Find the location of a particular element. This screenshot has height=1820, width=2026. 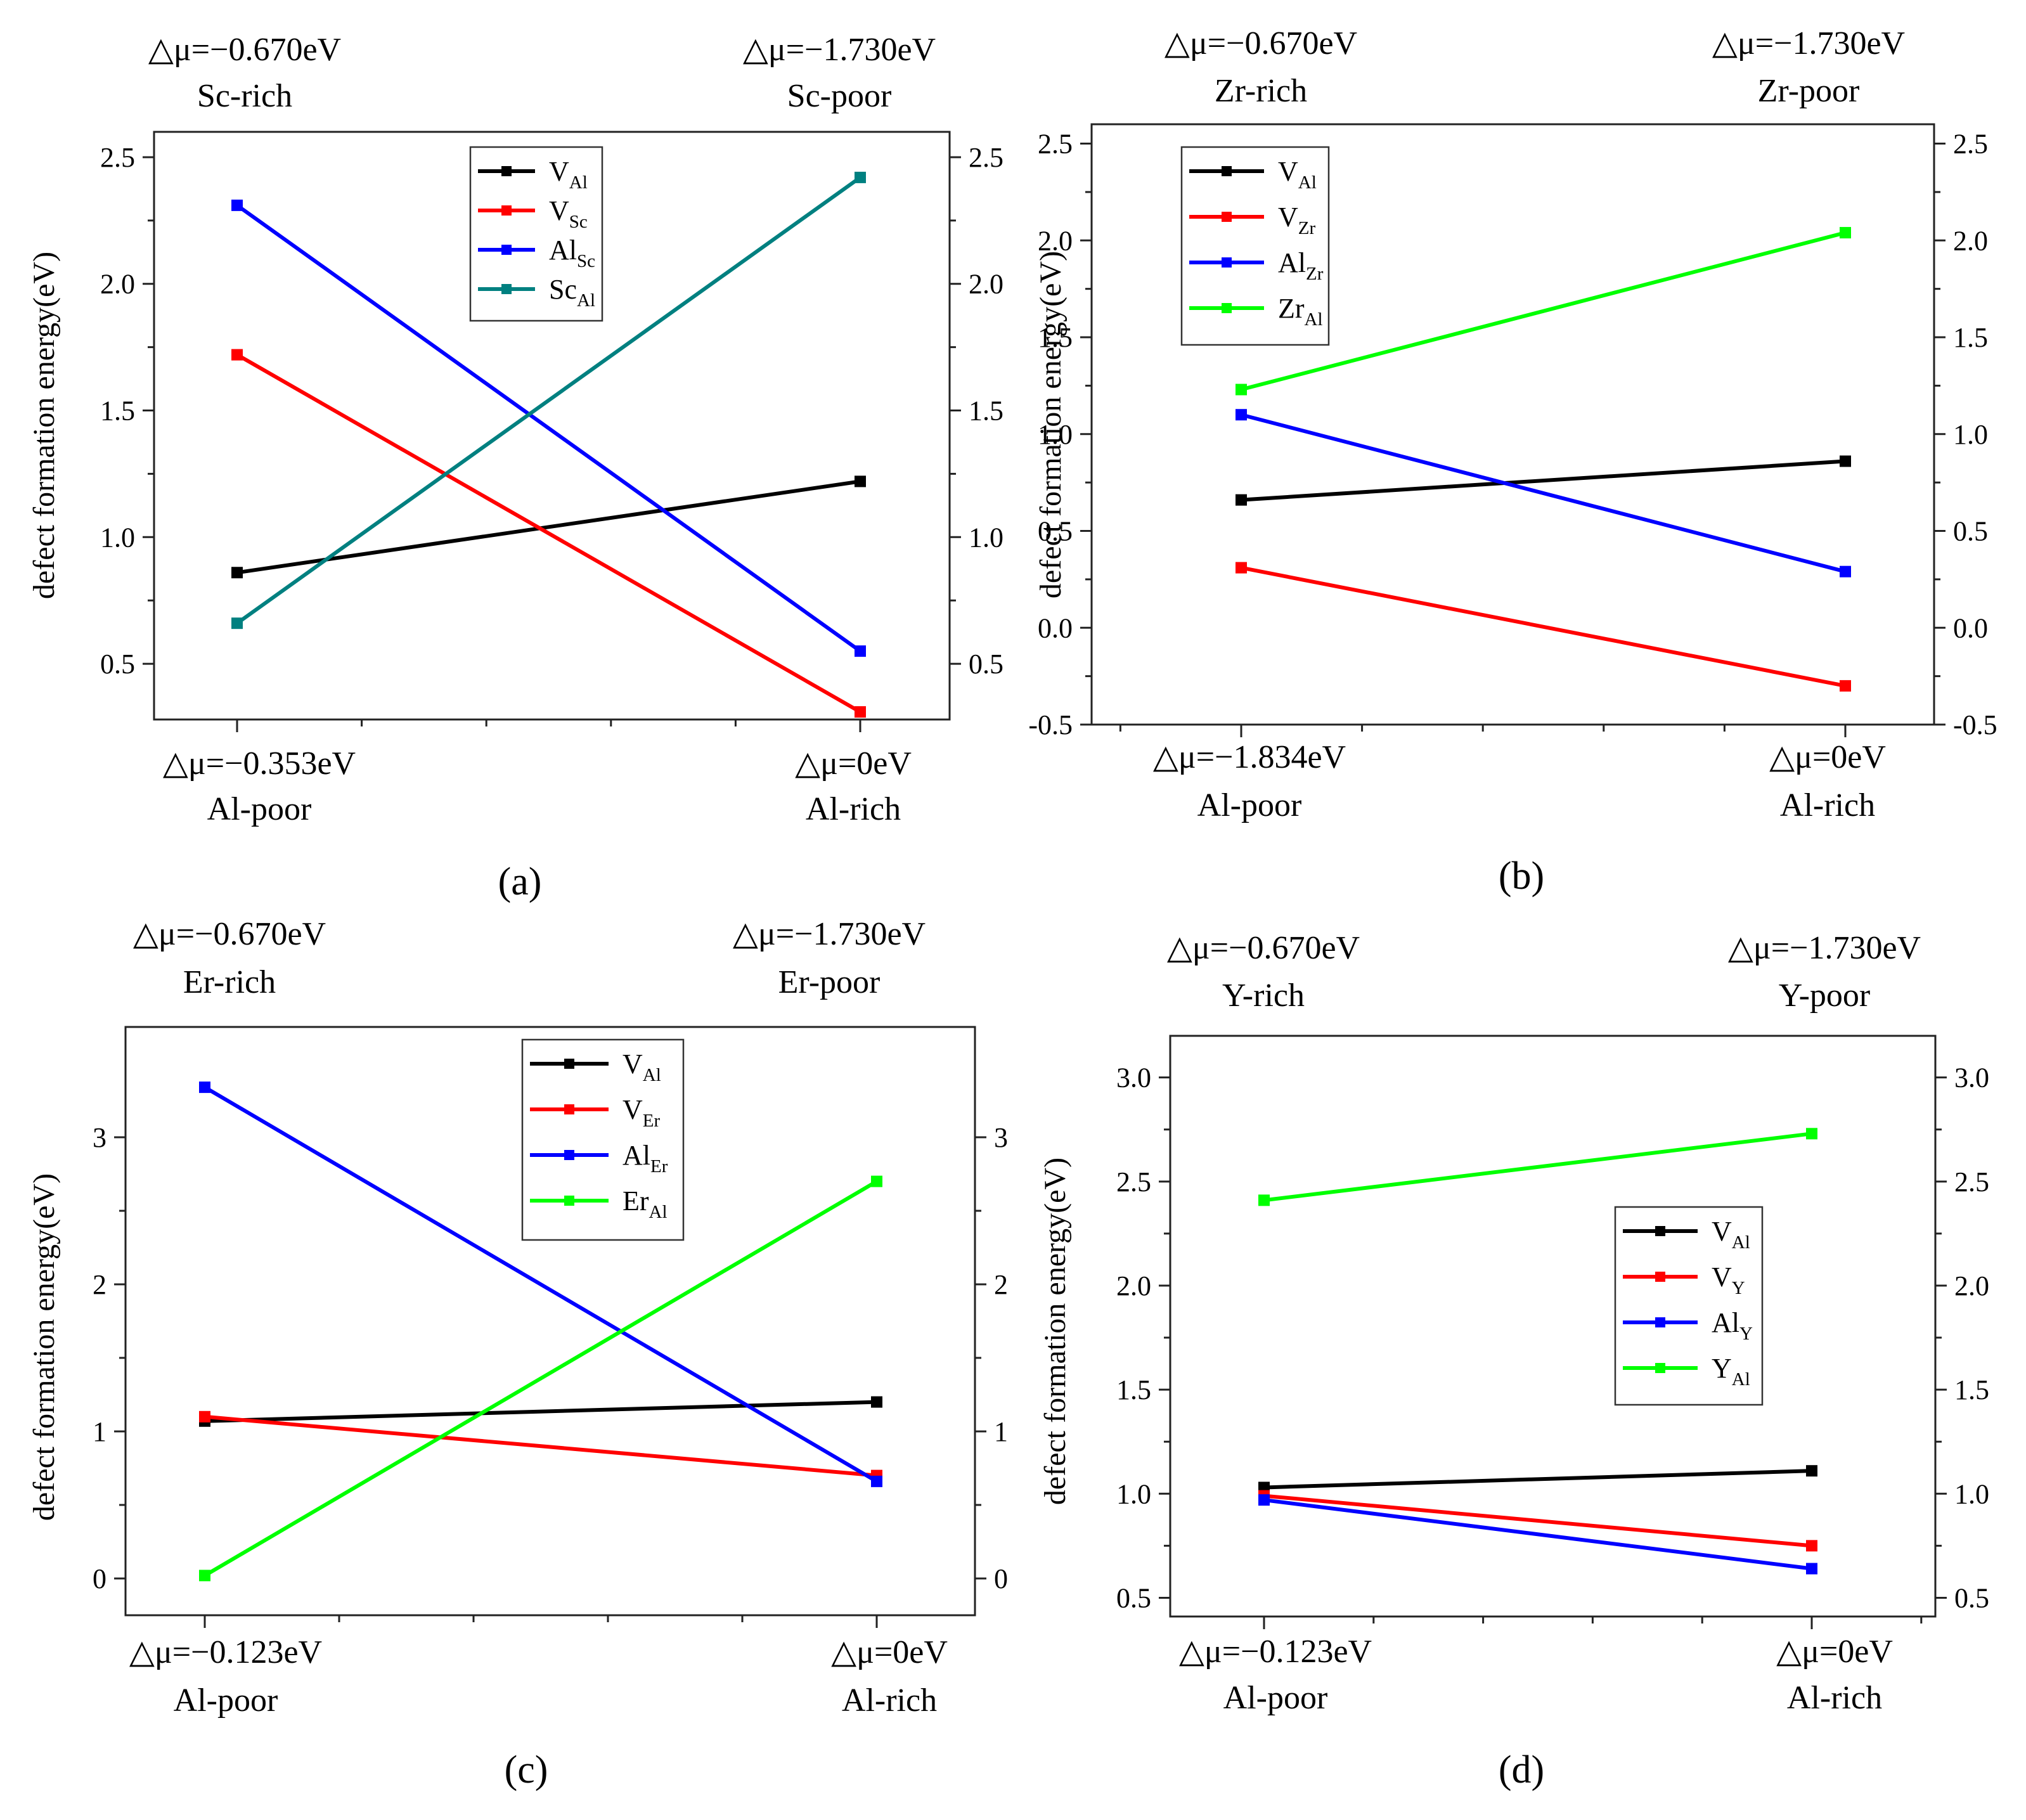

series-line-v-sc is located at coordinates (548, 533).